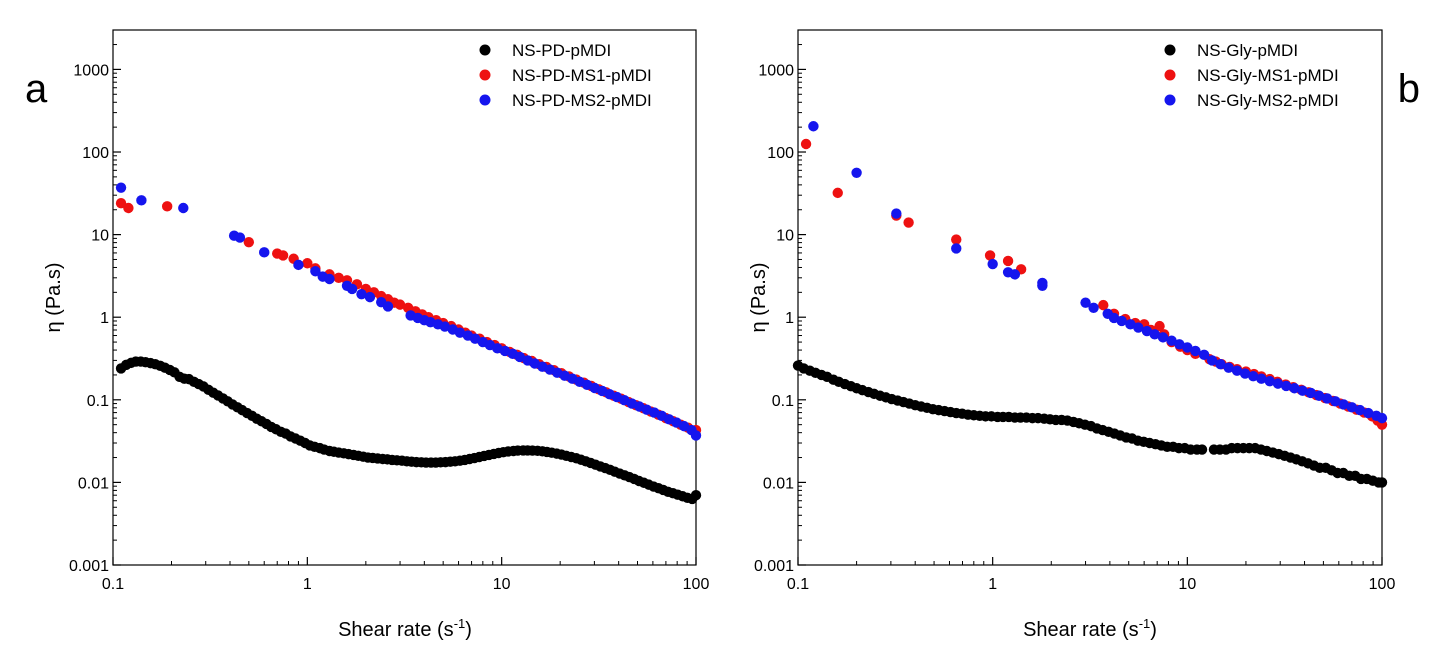 Image resolution: width=1442 pixels, height=656 pixels. What do you see at coordinates (1268, 75) in the screenshot?
I see `legend-label: NS-Gly-MS1-pMDI` at bounding box center [1268, 75].